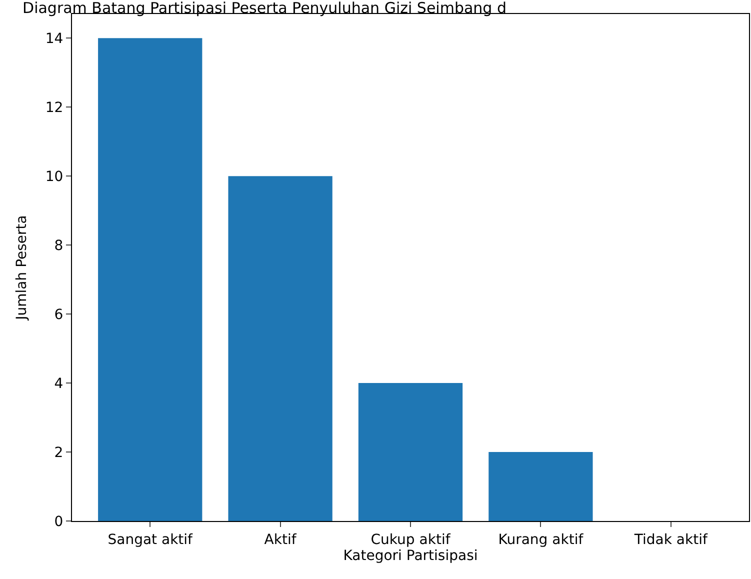 The image size is (751, 579). I want to click on x-tick-label: Kurang aktif, so click(541, 540).